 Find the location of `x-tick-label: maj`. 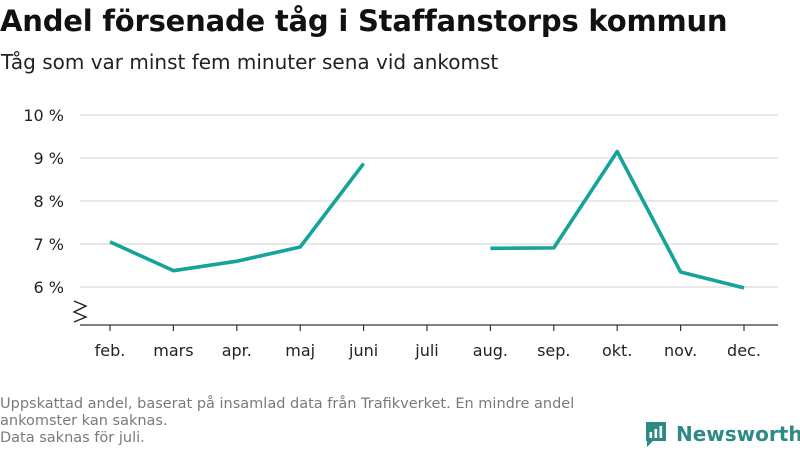

x-tick-label: maj is located at coordinates (300, 350).